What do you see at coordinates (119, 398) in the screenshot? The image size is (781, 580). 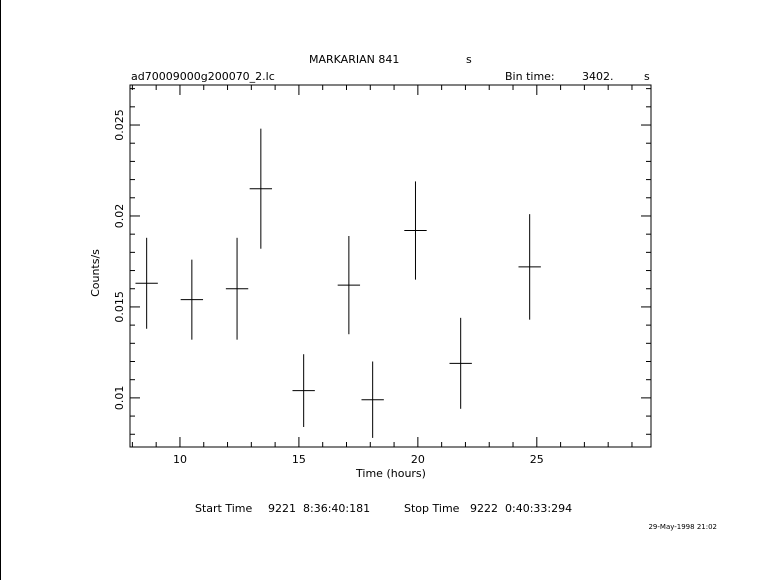 I see `y-tick-label: 0.01` at bounding box center [119, 398].